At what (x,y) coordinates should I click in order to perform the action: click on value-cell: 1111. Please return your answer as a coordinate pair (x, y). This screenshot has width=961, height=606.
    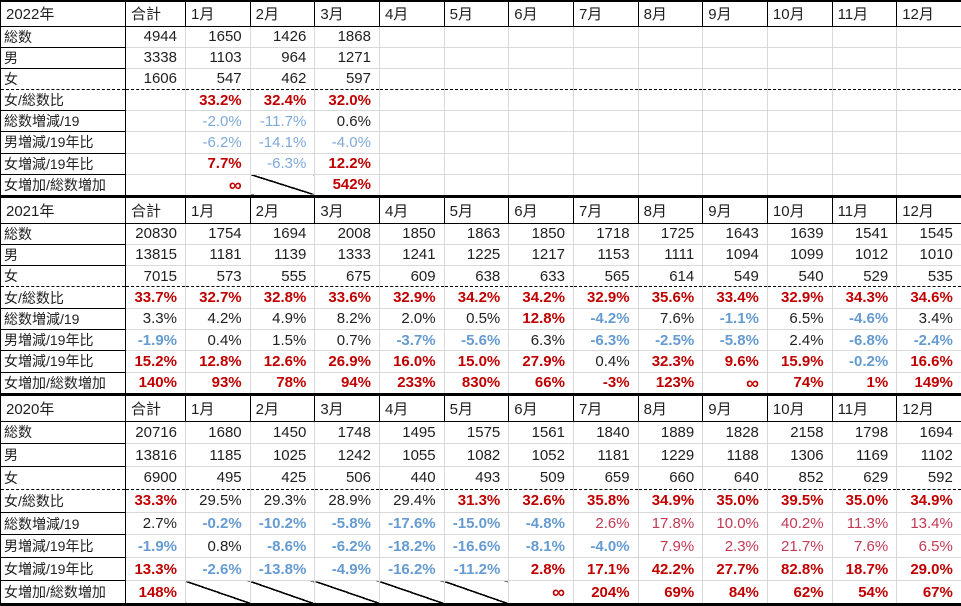
    Looking at the image, I should click on (670, 255).